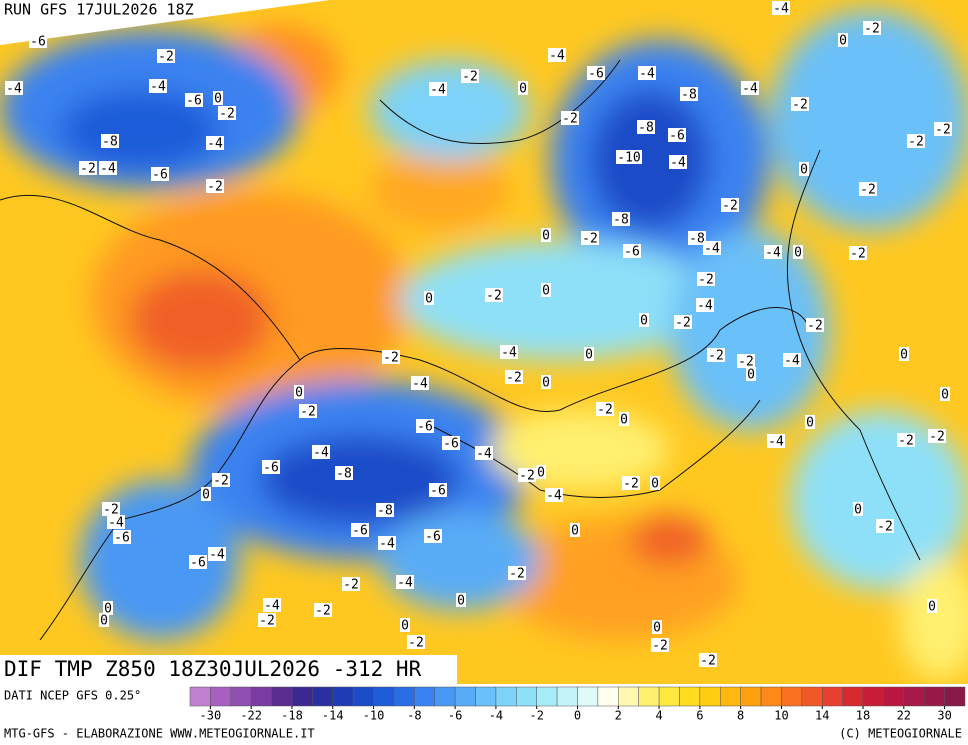 The width and height of the screenshot is (968, 745). What do you see at coordinates (658, 716) in the screenshot?
I see `colorbar-tick-label: 4` at bounding box center [658, 716].